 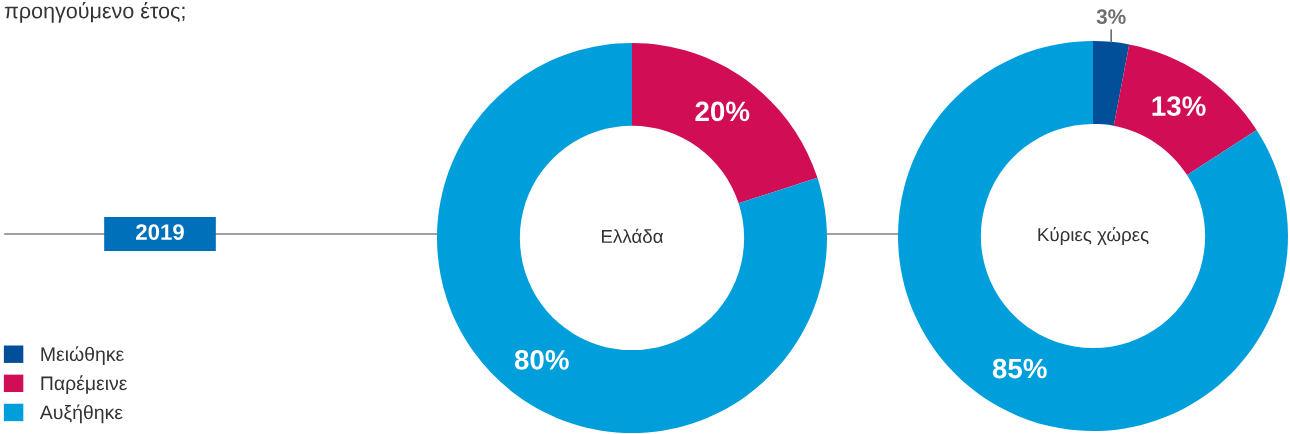 What do you see at coordinates (1093, 236) in the screenshot?
I see `slice-label: Κύριες χώρες` at bounding box center [1093, 236].